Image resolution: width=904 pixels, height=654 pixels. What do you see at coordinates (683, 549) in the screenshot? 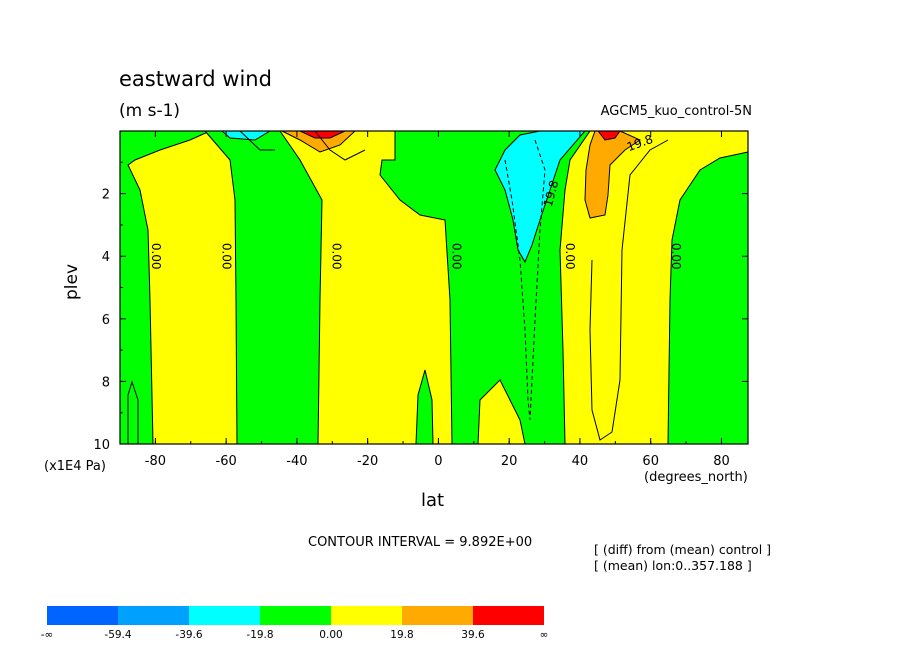
I see `note-diff: [ (diff) from (mean) control ]` at bounding box center [683, 549].